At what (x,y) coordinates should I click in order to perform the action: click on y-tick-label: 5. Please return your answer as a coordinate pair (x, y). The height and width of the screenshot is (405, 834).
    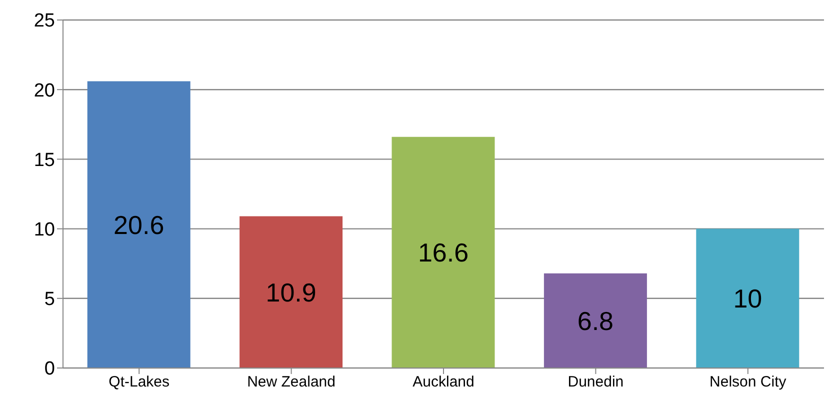
    Looking at the image, I should click on (49, 299).